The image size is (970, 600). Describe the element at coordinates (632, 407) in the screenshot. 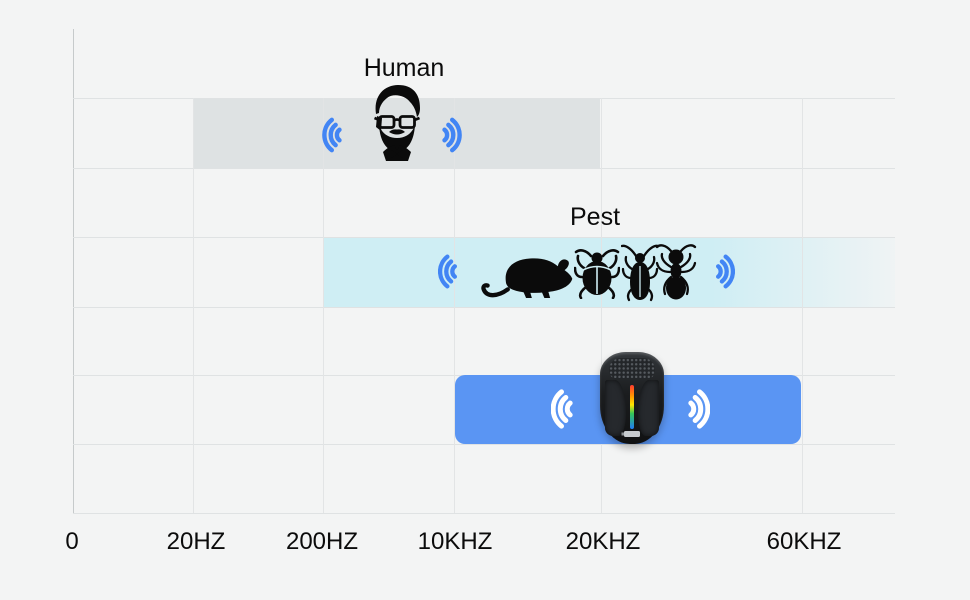

I see `device-led-strip` at that location.